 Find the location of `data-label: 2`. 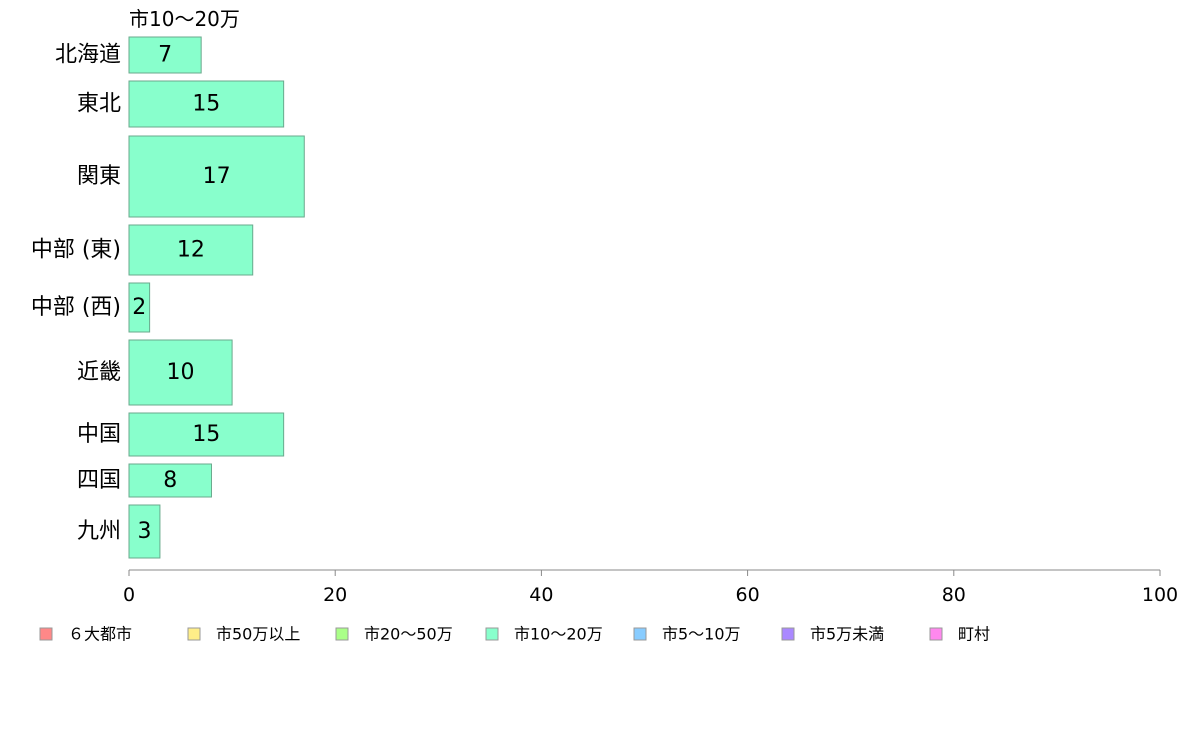

data-label: 2 is located at coordinates (139, 307).